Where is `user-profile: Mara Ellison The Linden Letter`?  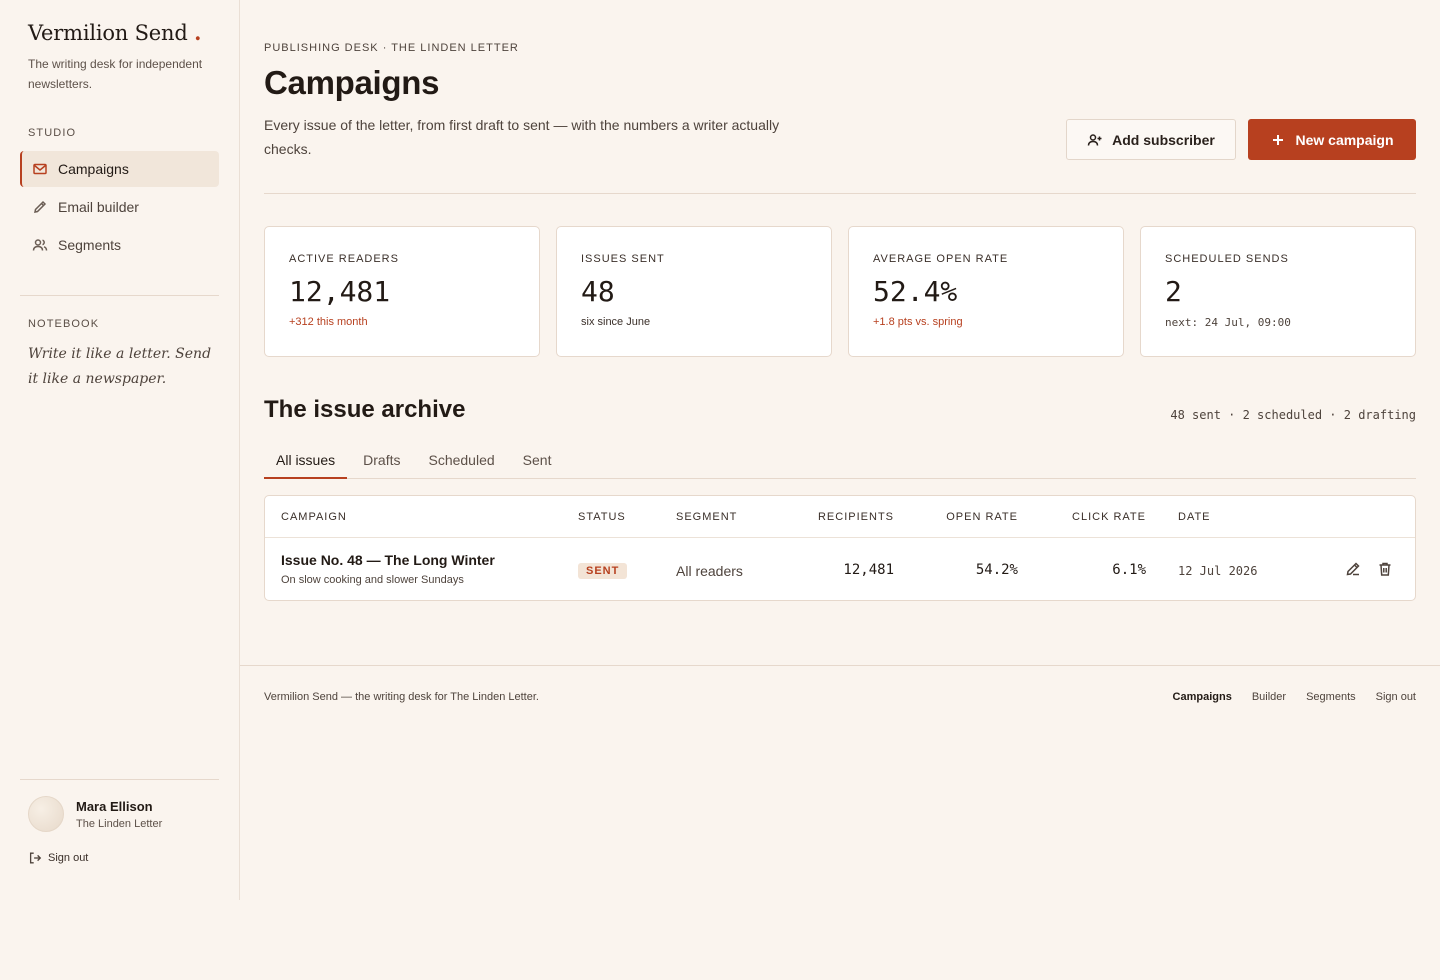
user-profile: Mara Ellison The Linden Letter is located at coordinates (95, 814).